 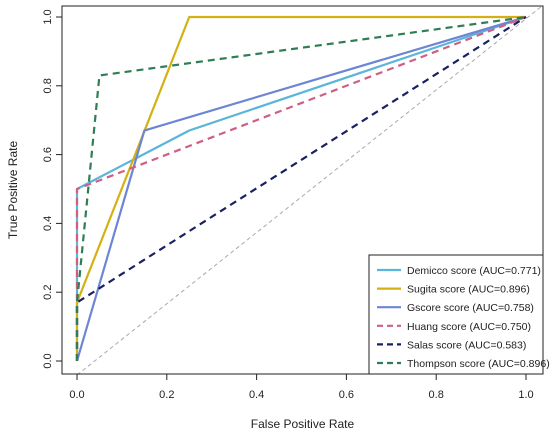 What do you see at coordinates (48, 154) in the screenshot?
I see `y-tick-label: 0.6` at bounding box center [48, 154].